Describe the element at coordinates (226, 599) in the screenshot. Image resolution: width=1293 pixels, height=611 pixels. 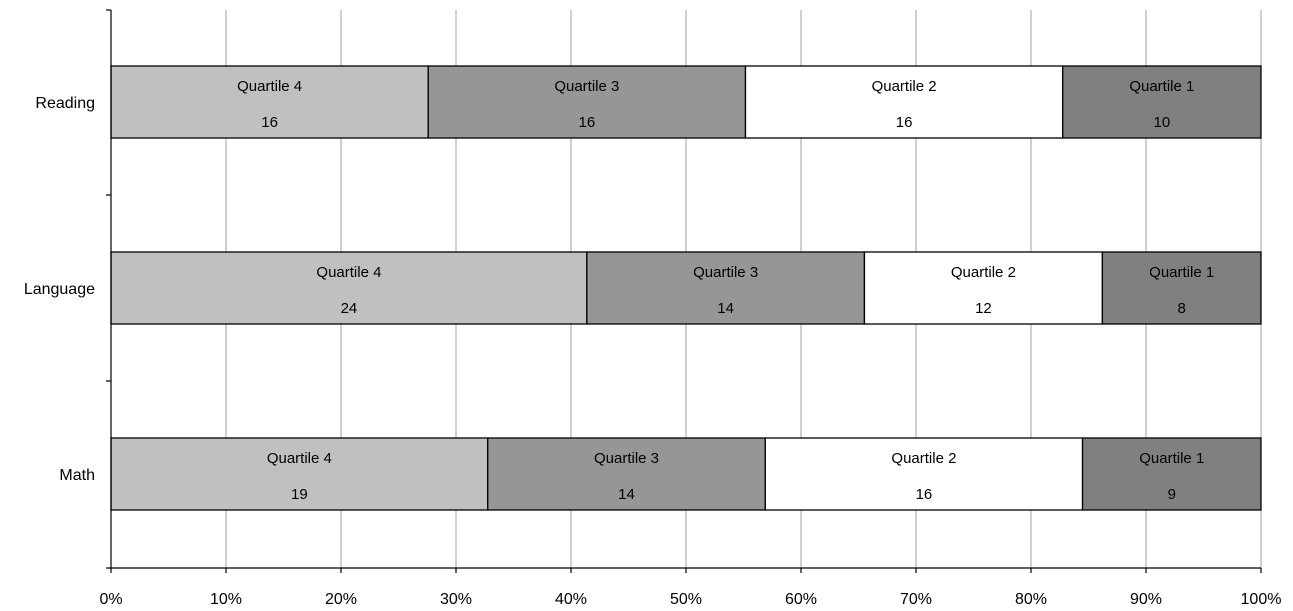
I see `x-tick-label: 10%` at that location.